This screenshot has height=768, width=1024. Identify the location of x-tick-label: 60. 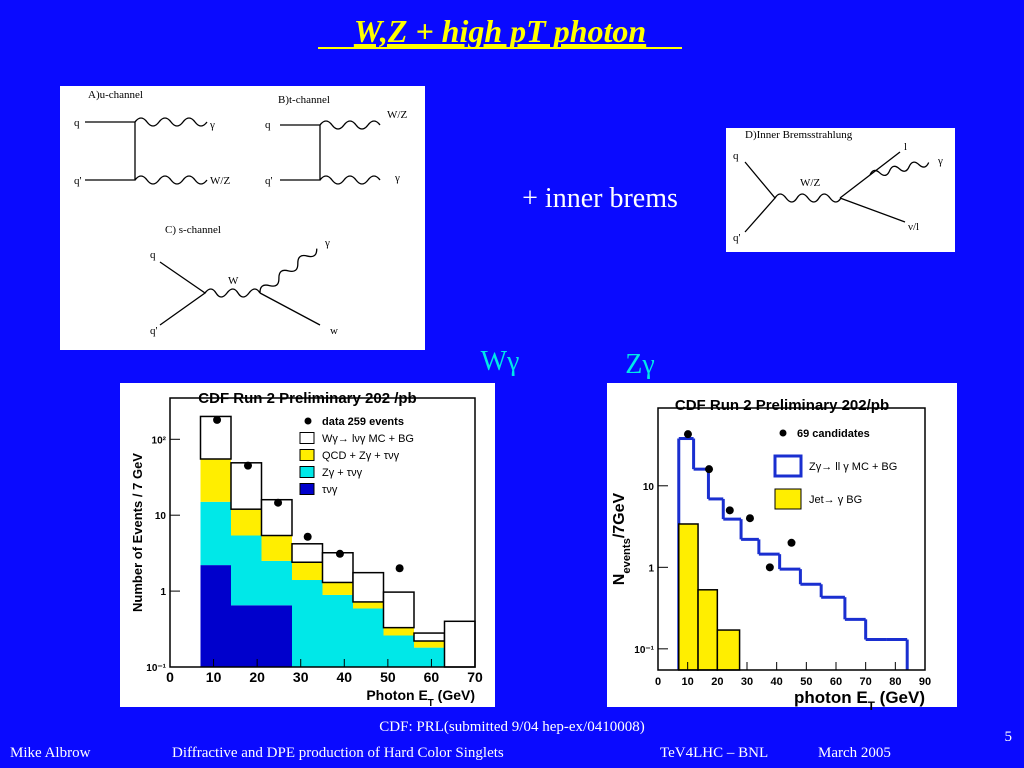
(836, 682).